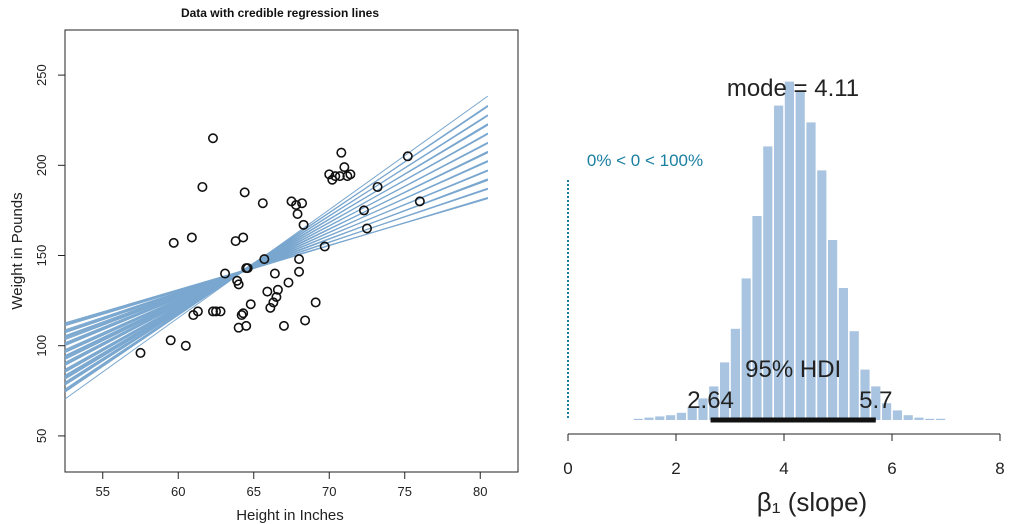 This screenshot has height=524, width=1010. I want to click on y-tick-label: 100, so click(41, 346).